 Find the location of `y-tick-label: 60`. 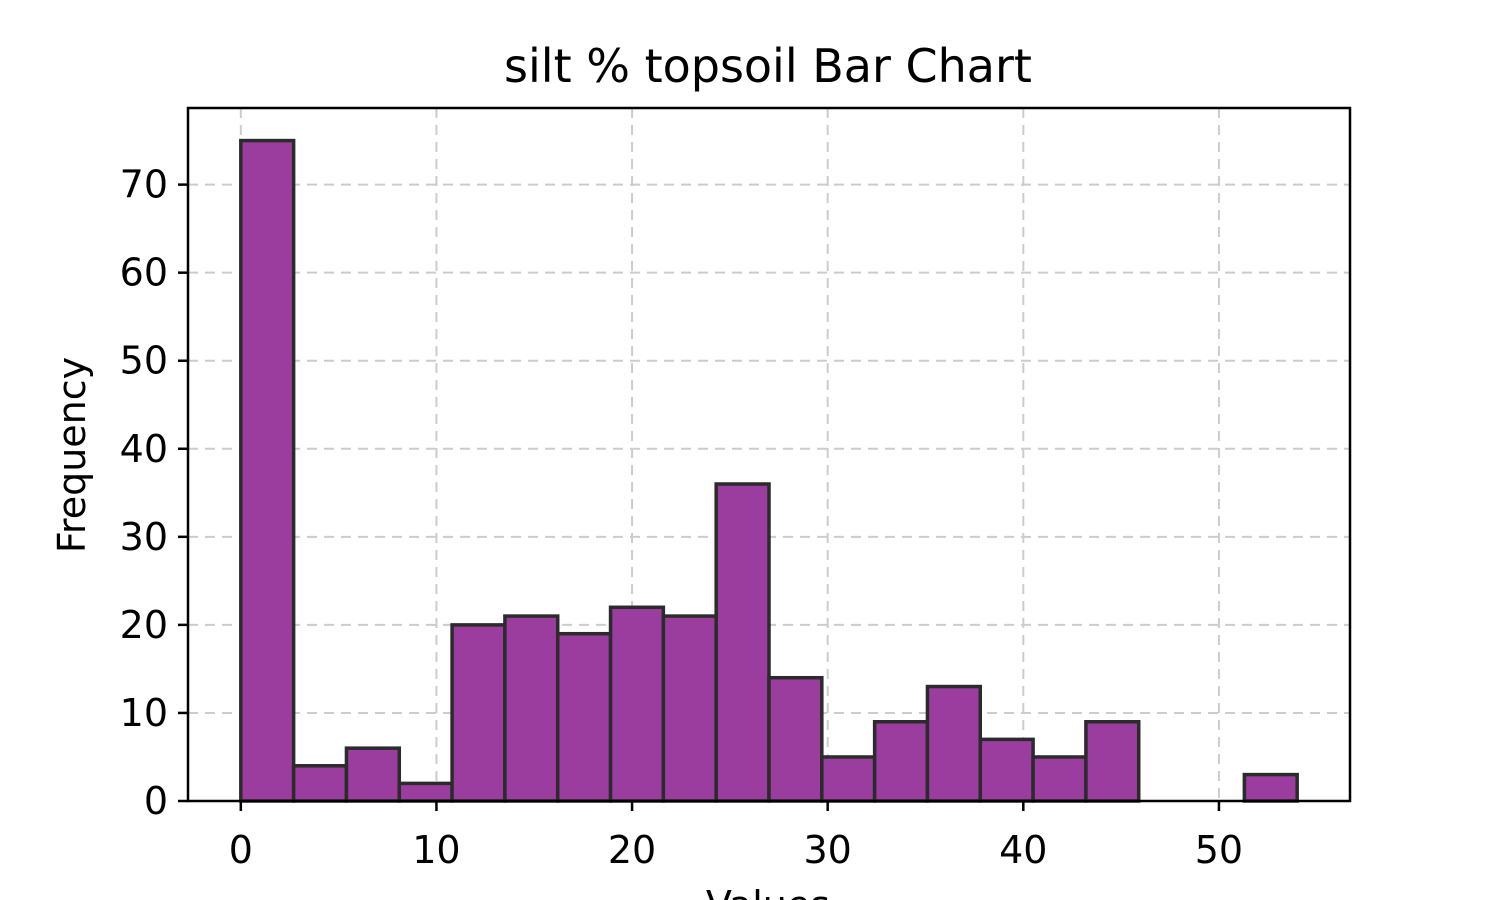

y-tick-label: 60 is located at coordinates (144, 273).